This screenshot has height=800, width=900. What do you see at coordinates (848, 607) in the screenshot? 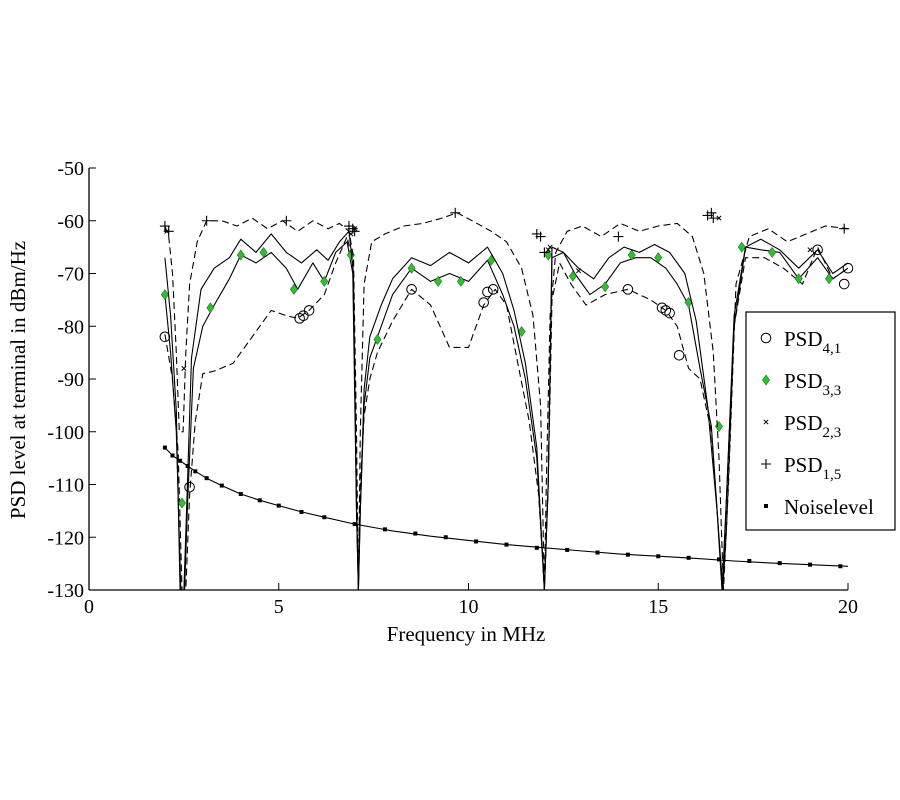
I see `x-tick-label: 20` at bounding box center [848, 607].